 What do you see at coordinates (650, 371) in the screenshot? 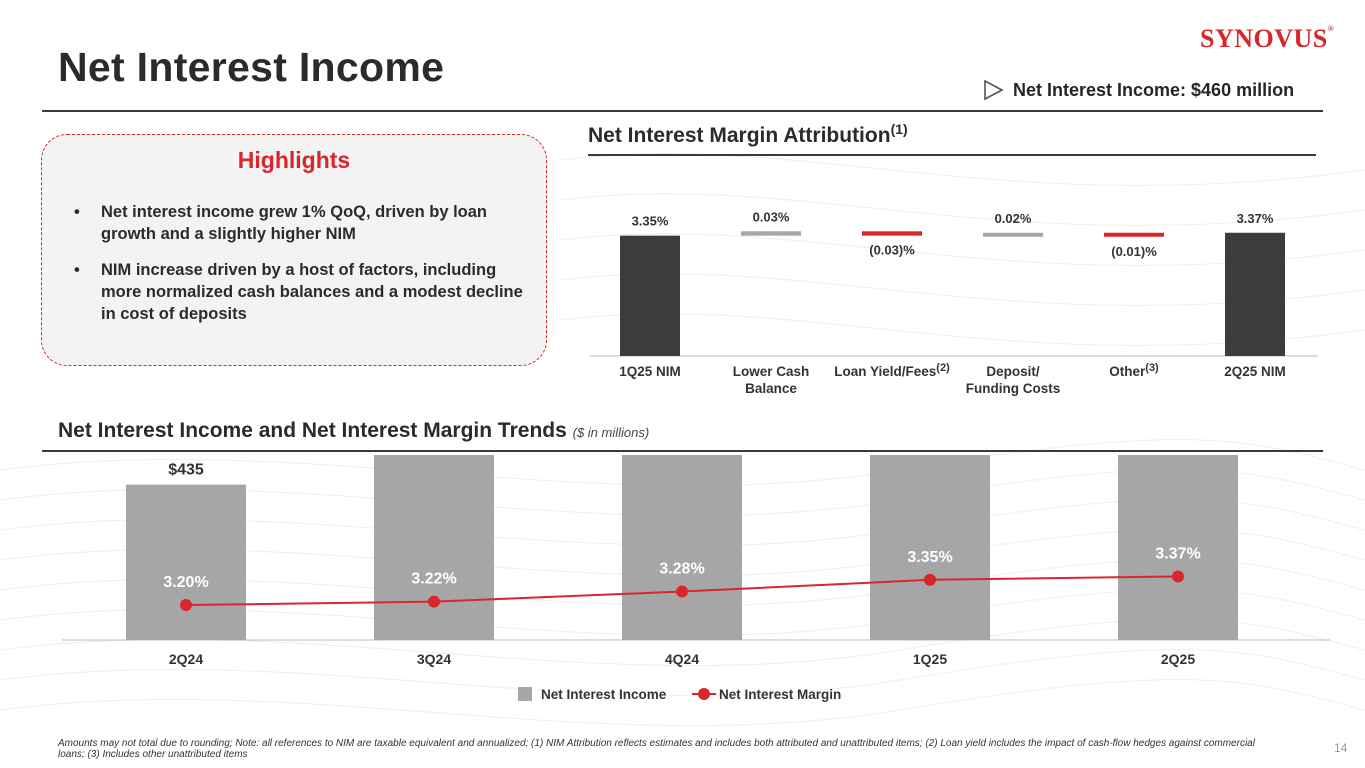
I see `waterfall-category-label: 1Q25 NIM` at bounding box center [650, 371].